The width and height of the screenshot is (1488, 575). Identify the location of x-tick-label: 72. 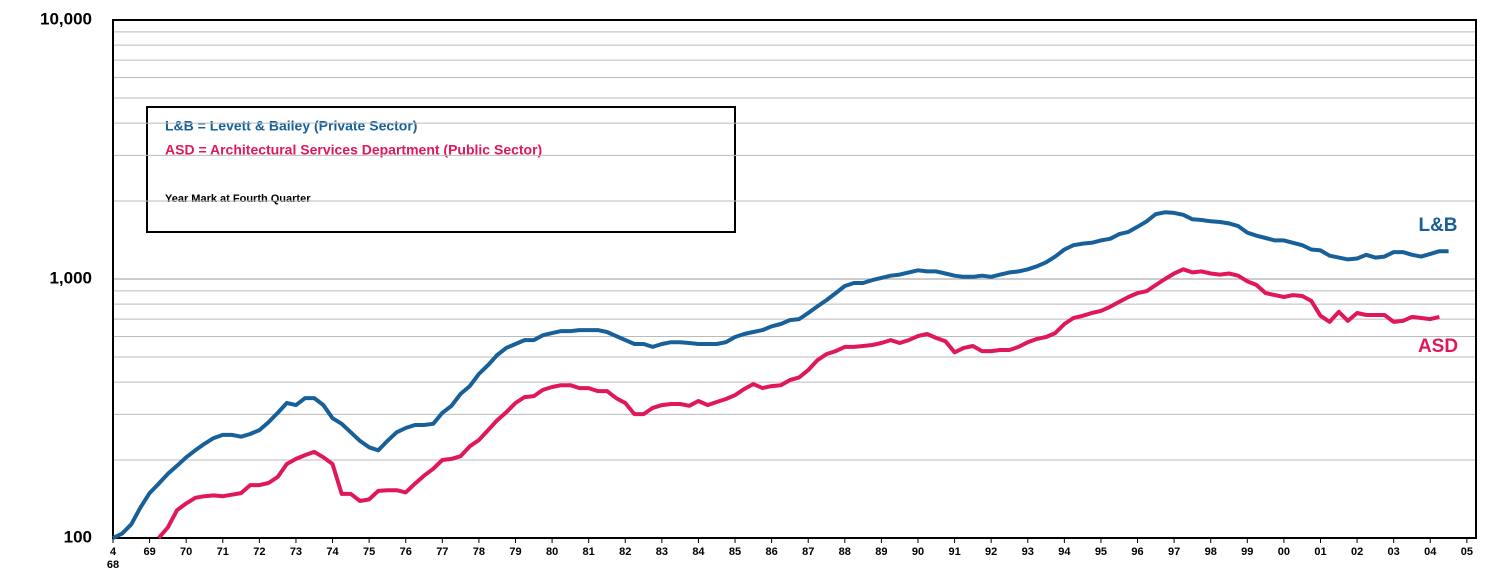
(259, 552).